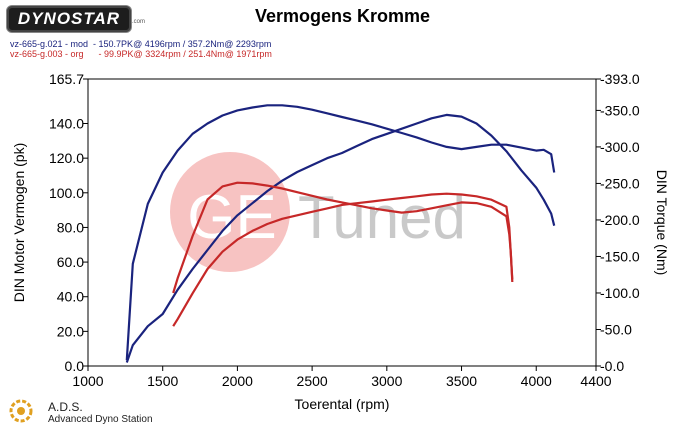 This screenshot has width=685, height=428. I want to click on x-tick-label: 2000, so click(237, 381).